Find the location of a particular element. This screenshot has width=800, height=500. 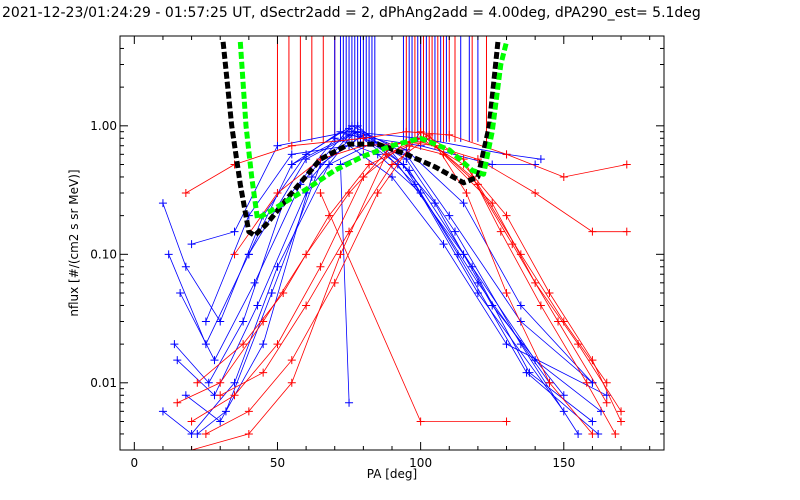

model-curve-green is located at coordinates (373, 131).